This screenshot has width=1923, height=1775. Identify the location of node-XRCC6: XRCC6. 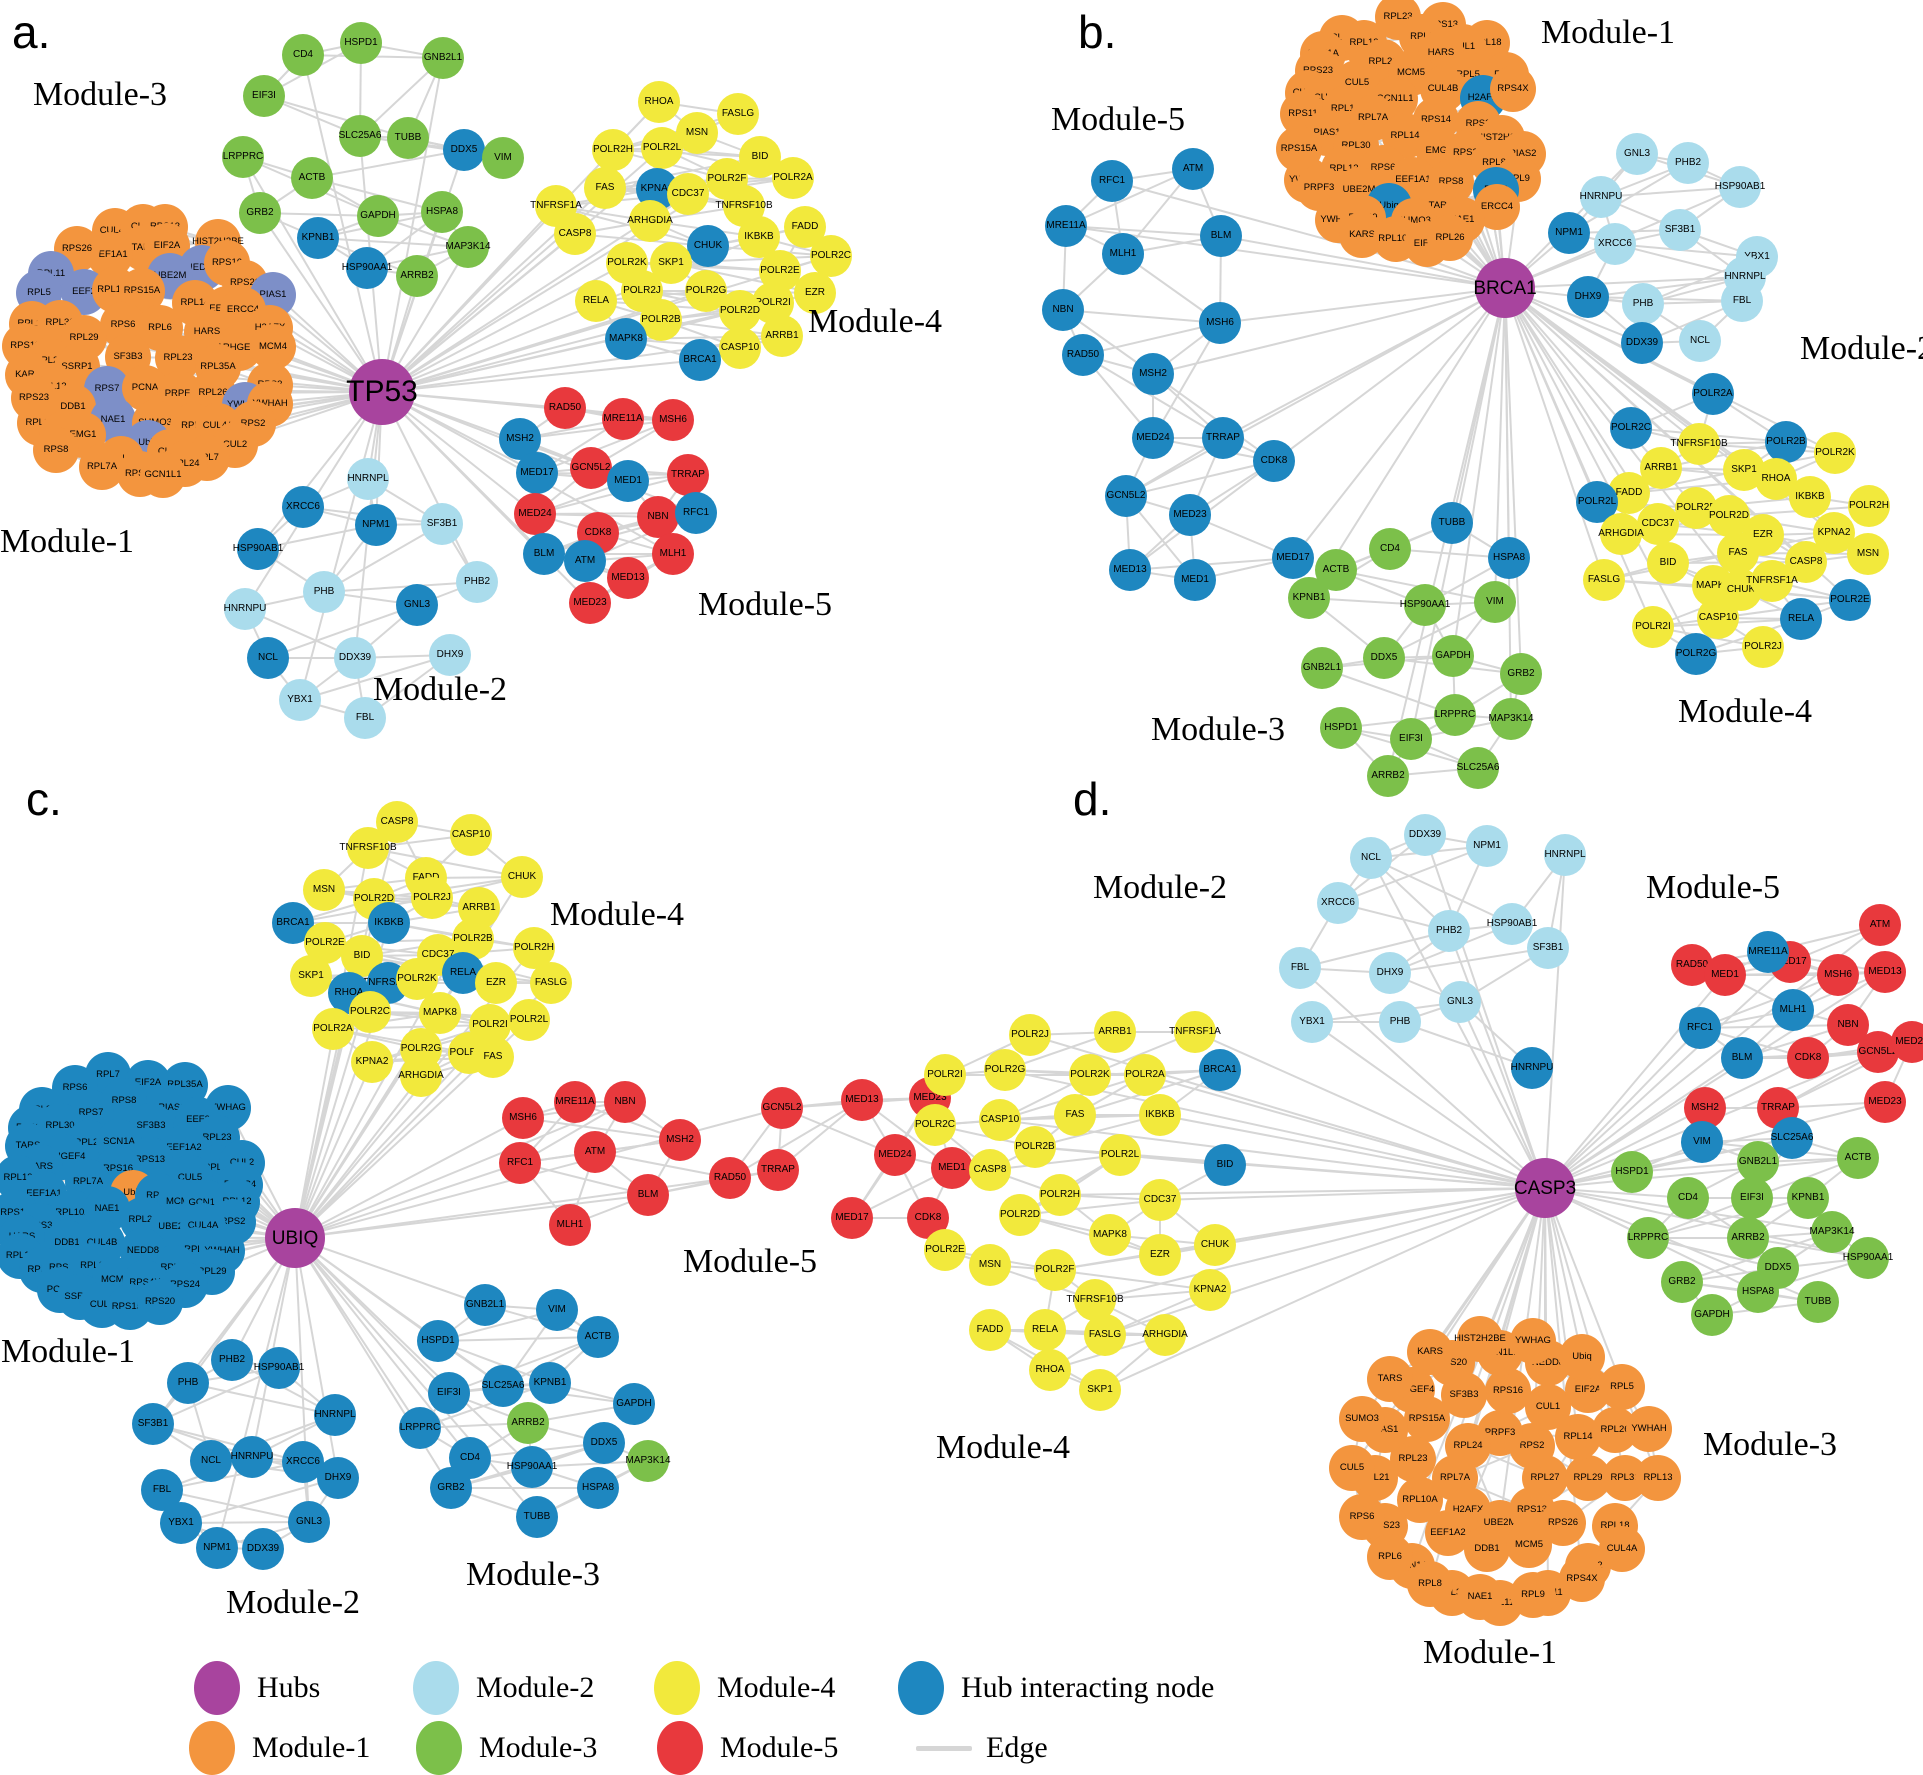
(1338, 903).